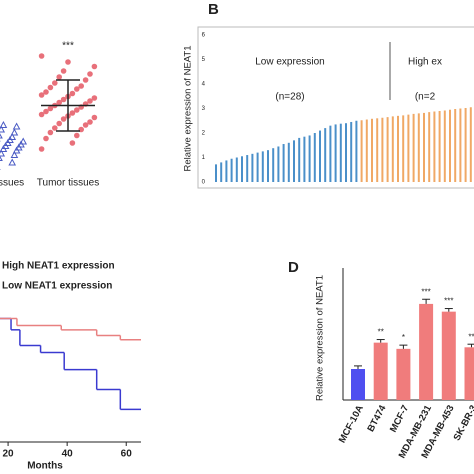 This screenshot has height=474, width=474. What do you see at coordinates (399, 418) in the screenshot?
I see `category-label: MCF-7` at bounding box center [399, 418].